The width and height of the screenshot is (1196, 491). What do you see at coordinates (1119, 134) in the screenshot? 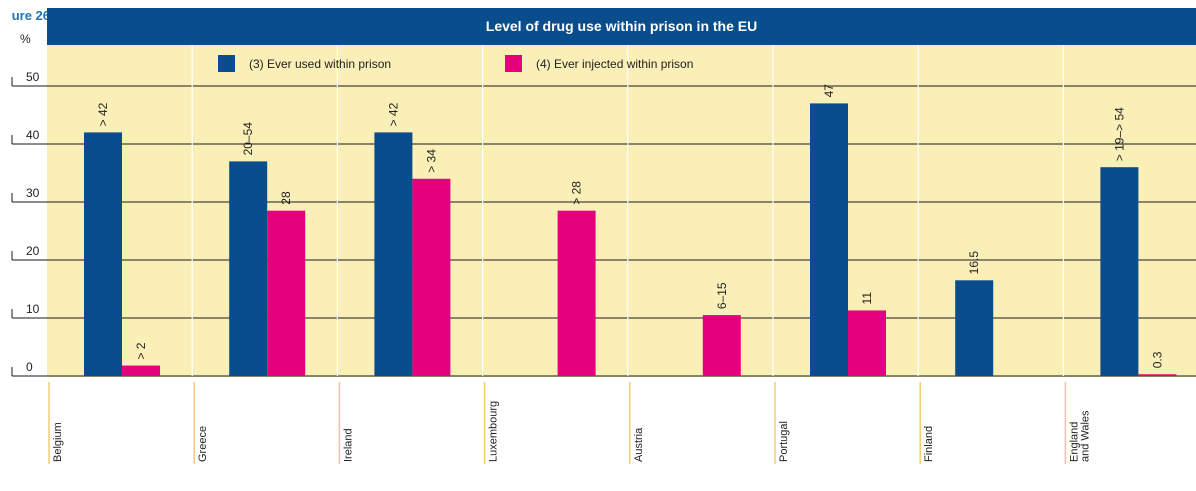
I see `bar-value-label: > 19–> 54` at bounding box center [1119, 134].